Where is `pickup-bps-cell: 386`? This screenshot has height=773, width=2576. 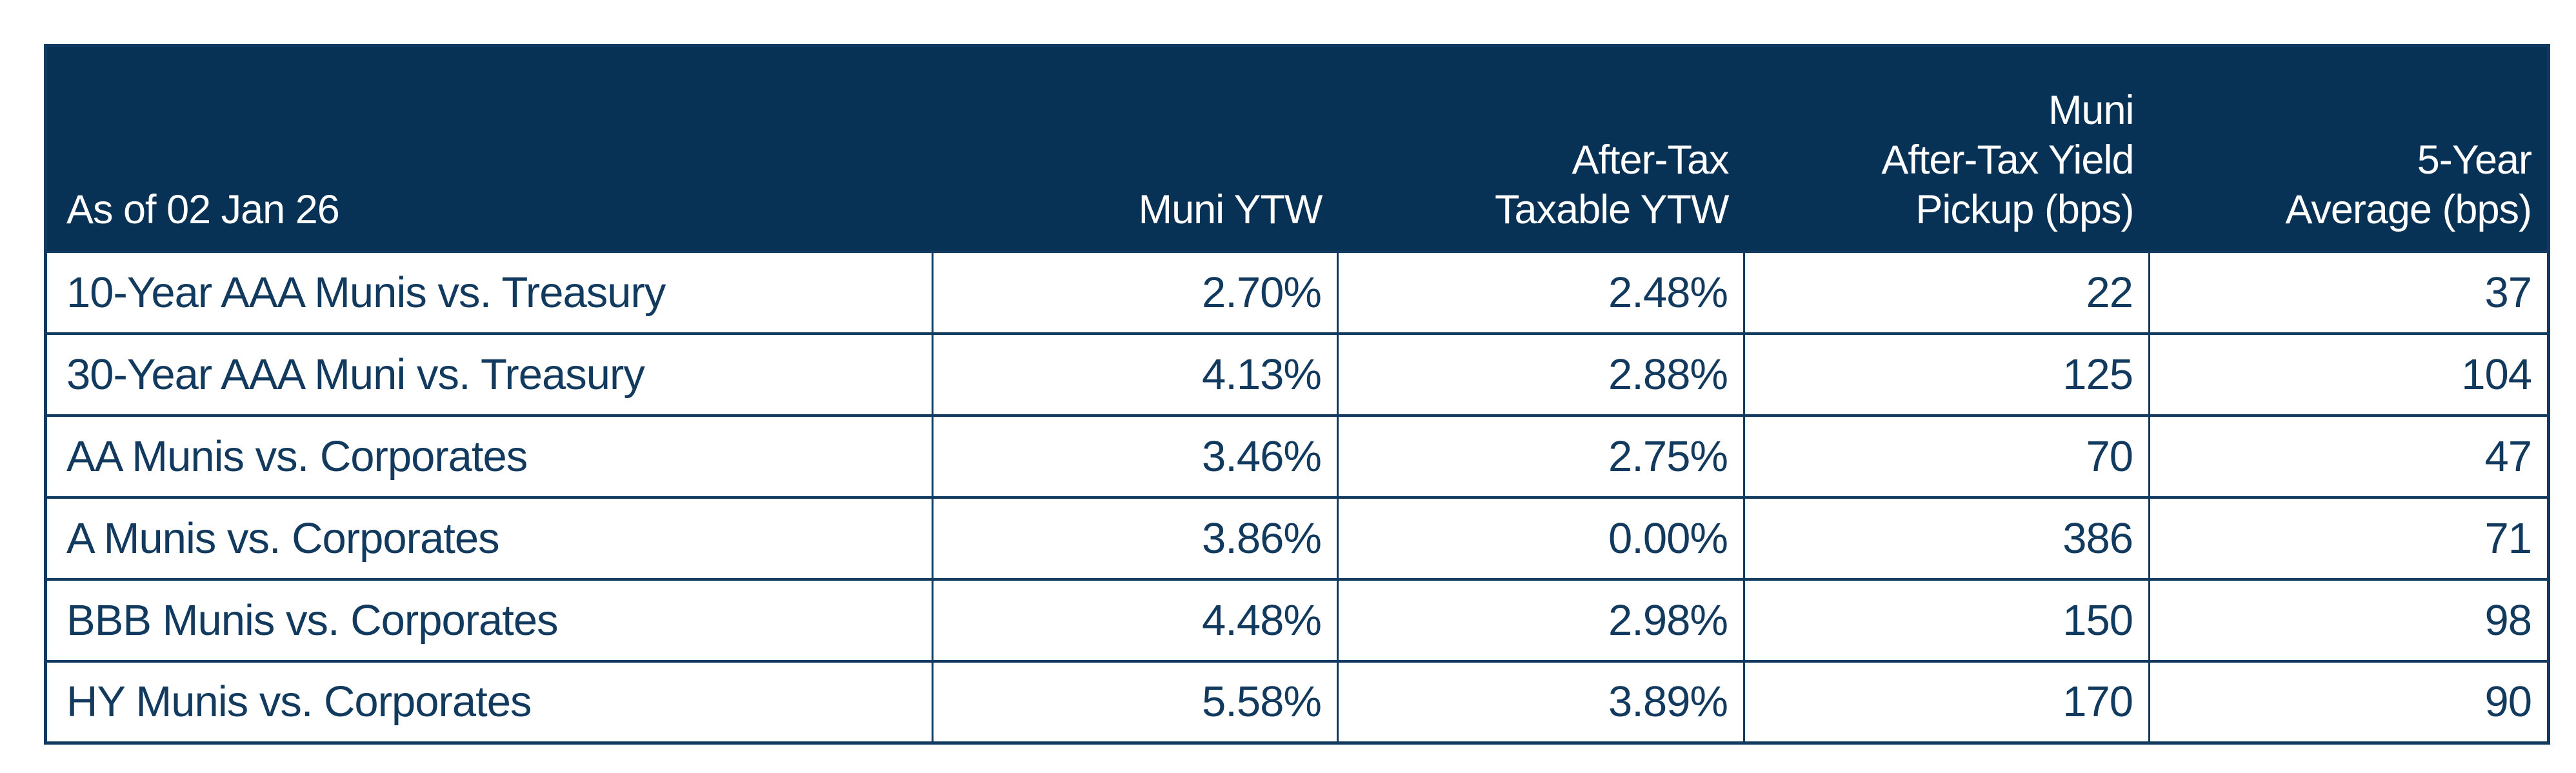 pickup-bps-cell: 386 is located at coordinates (1946, 538).